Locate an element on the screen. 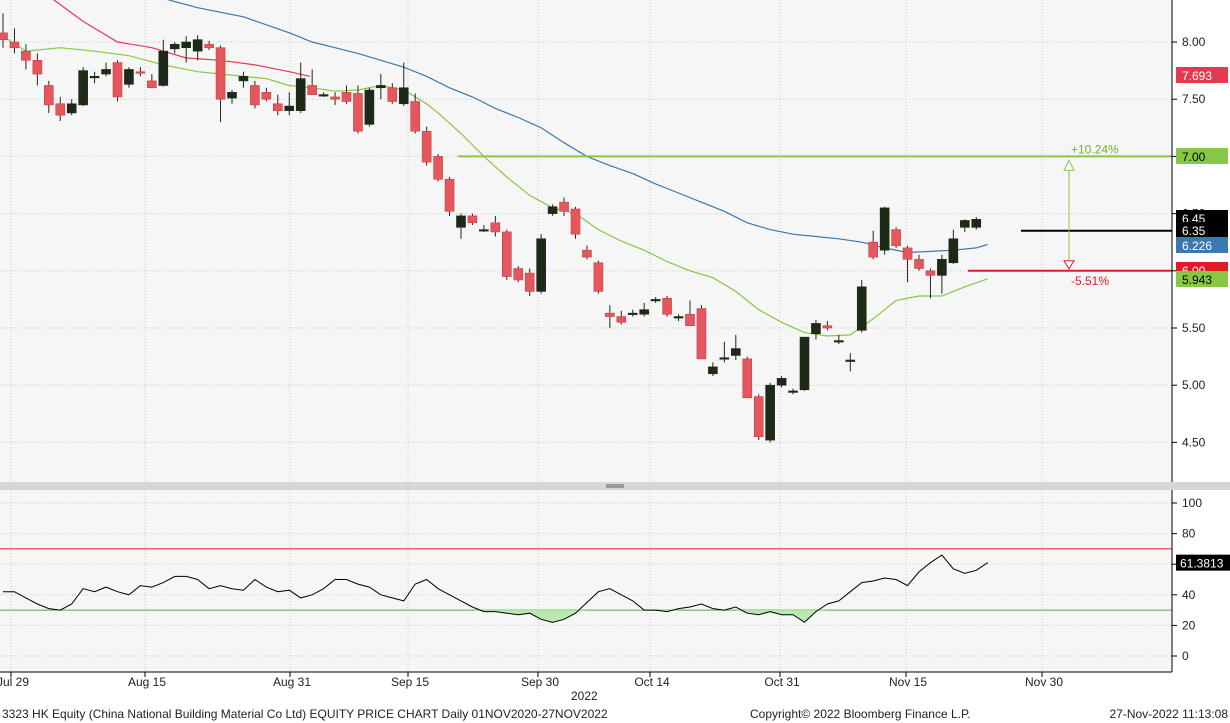 The width and height of the screenshot is (1230, 723). x-axis-tick-label: Oct 14 is located at coordinates (652, 682).